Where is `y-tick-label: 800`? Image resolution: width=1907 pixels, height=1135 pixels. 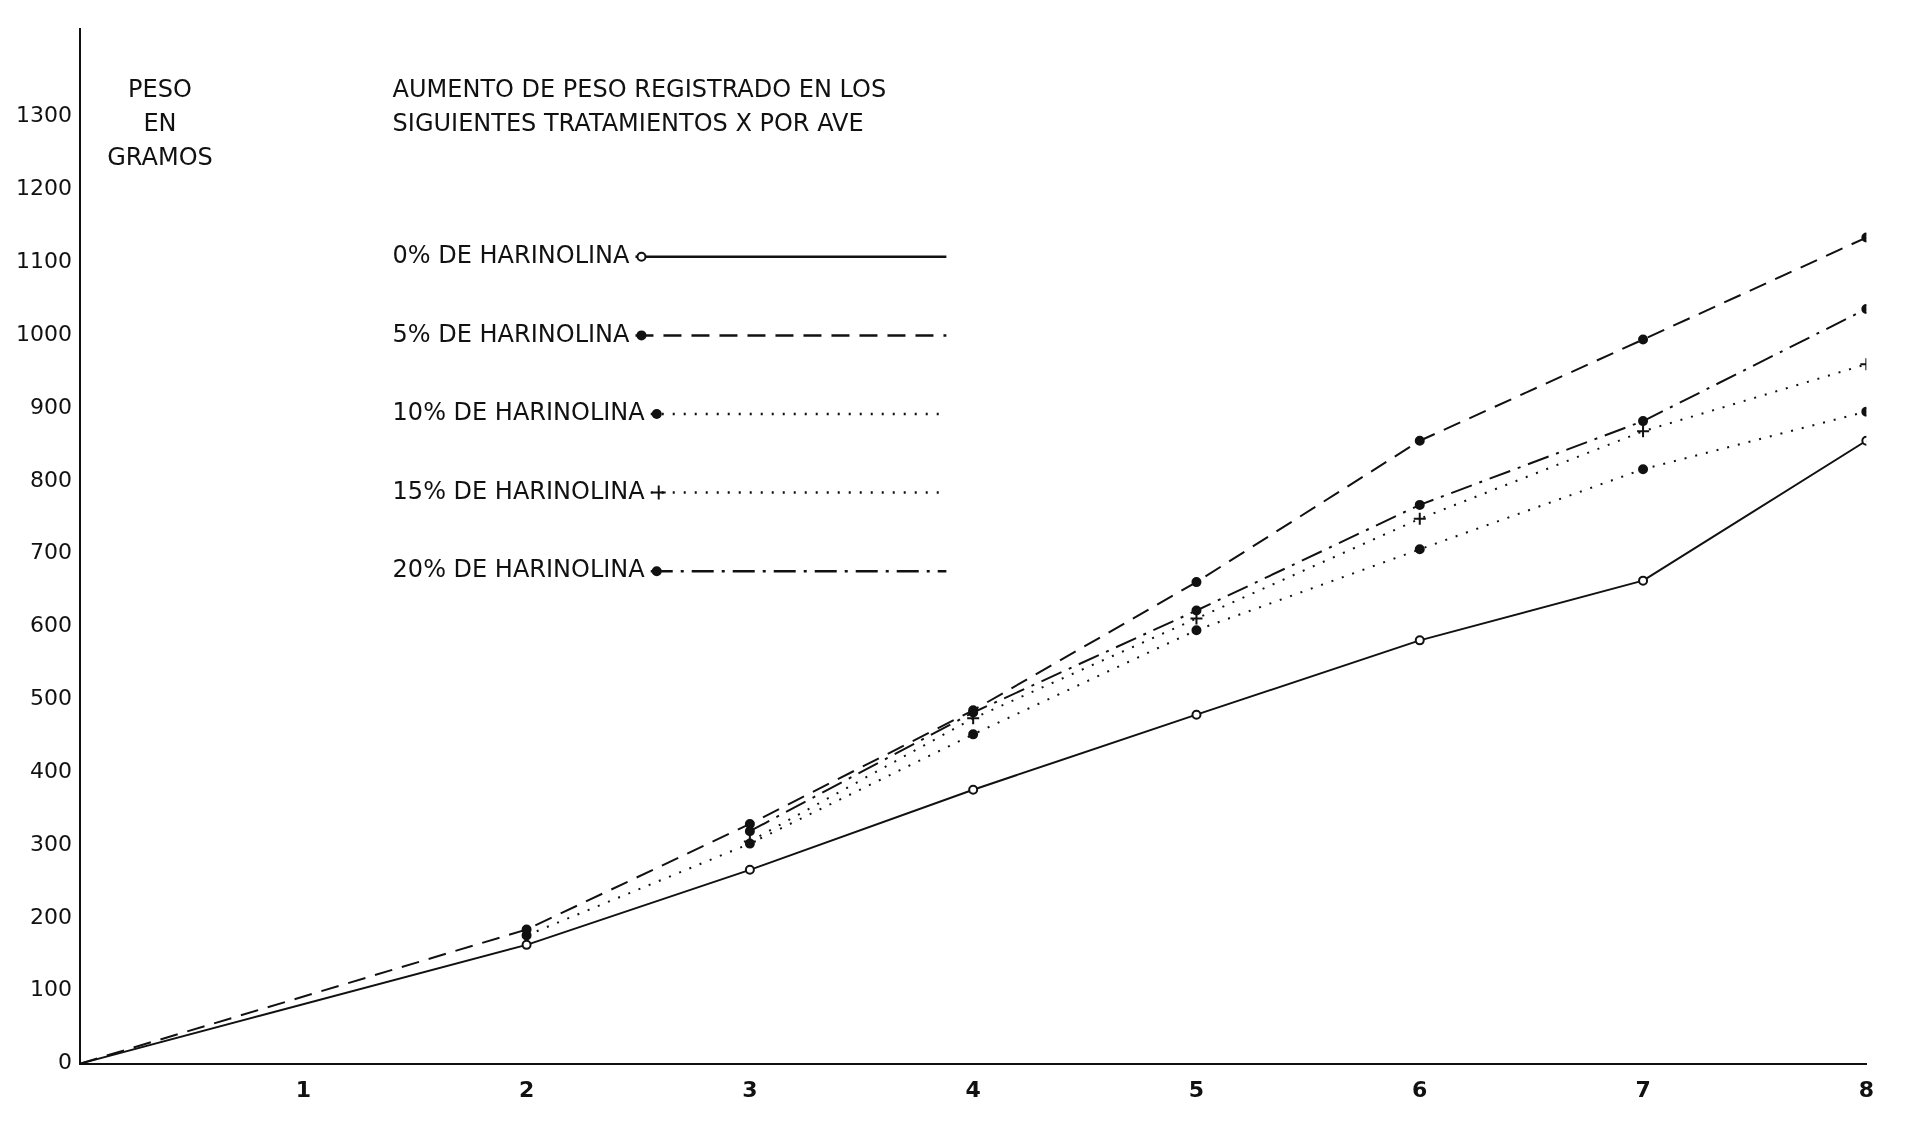
y-tick-label: 800 is located at coordinates (50, 479).